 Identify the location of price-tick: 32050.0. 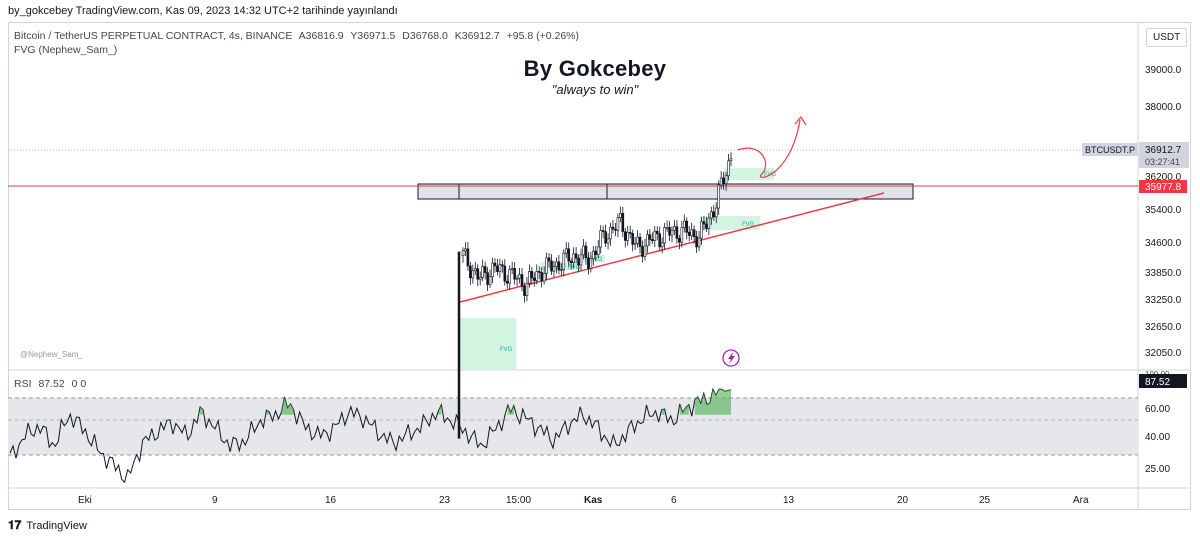
(1163, 353).